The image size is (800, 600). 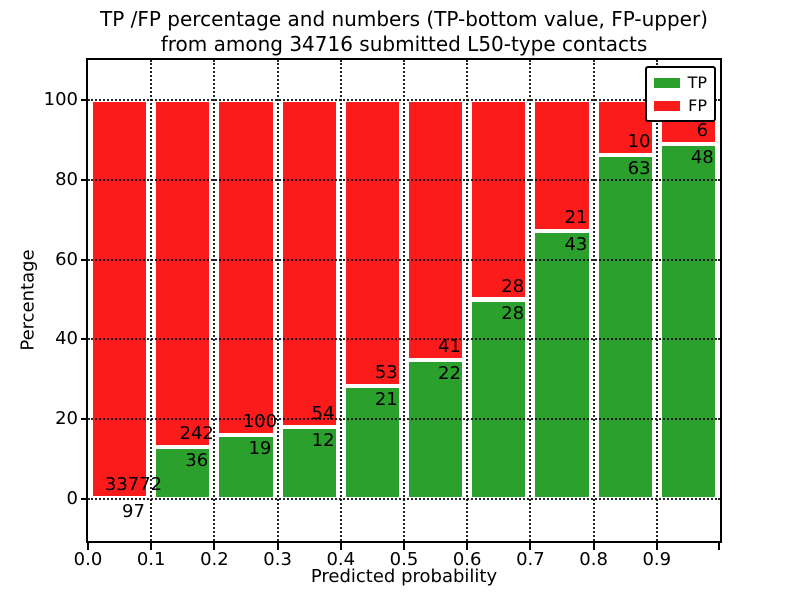 I want to click on tp-count-label: 43, so click(x=576, y=244).